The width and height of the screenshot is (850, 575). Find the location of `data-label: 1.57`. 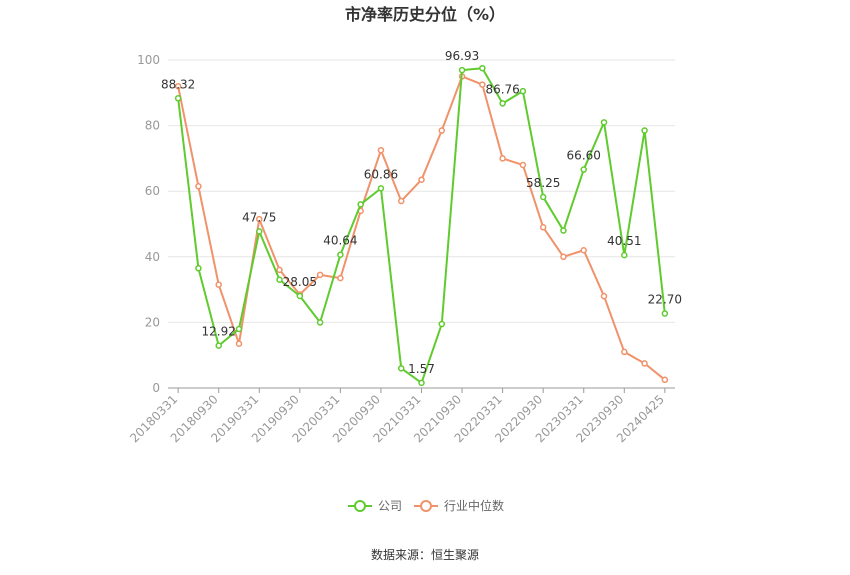

data-label: 1.57 is located at coordinates (421, 369).